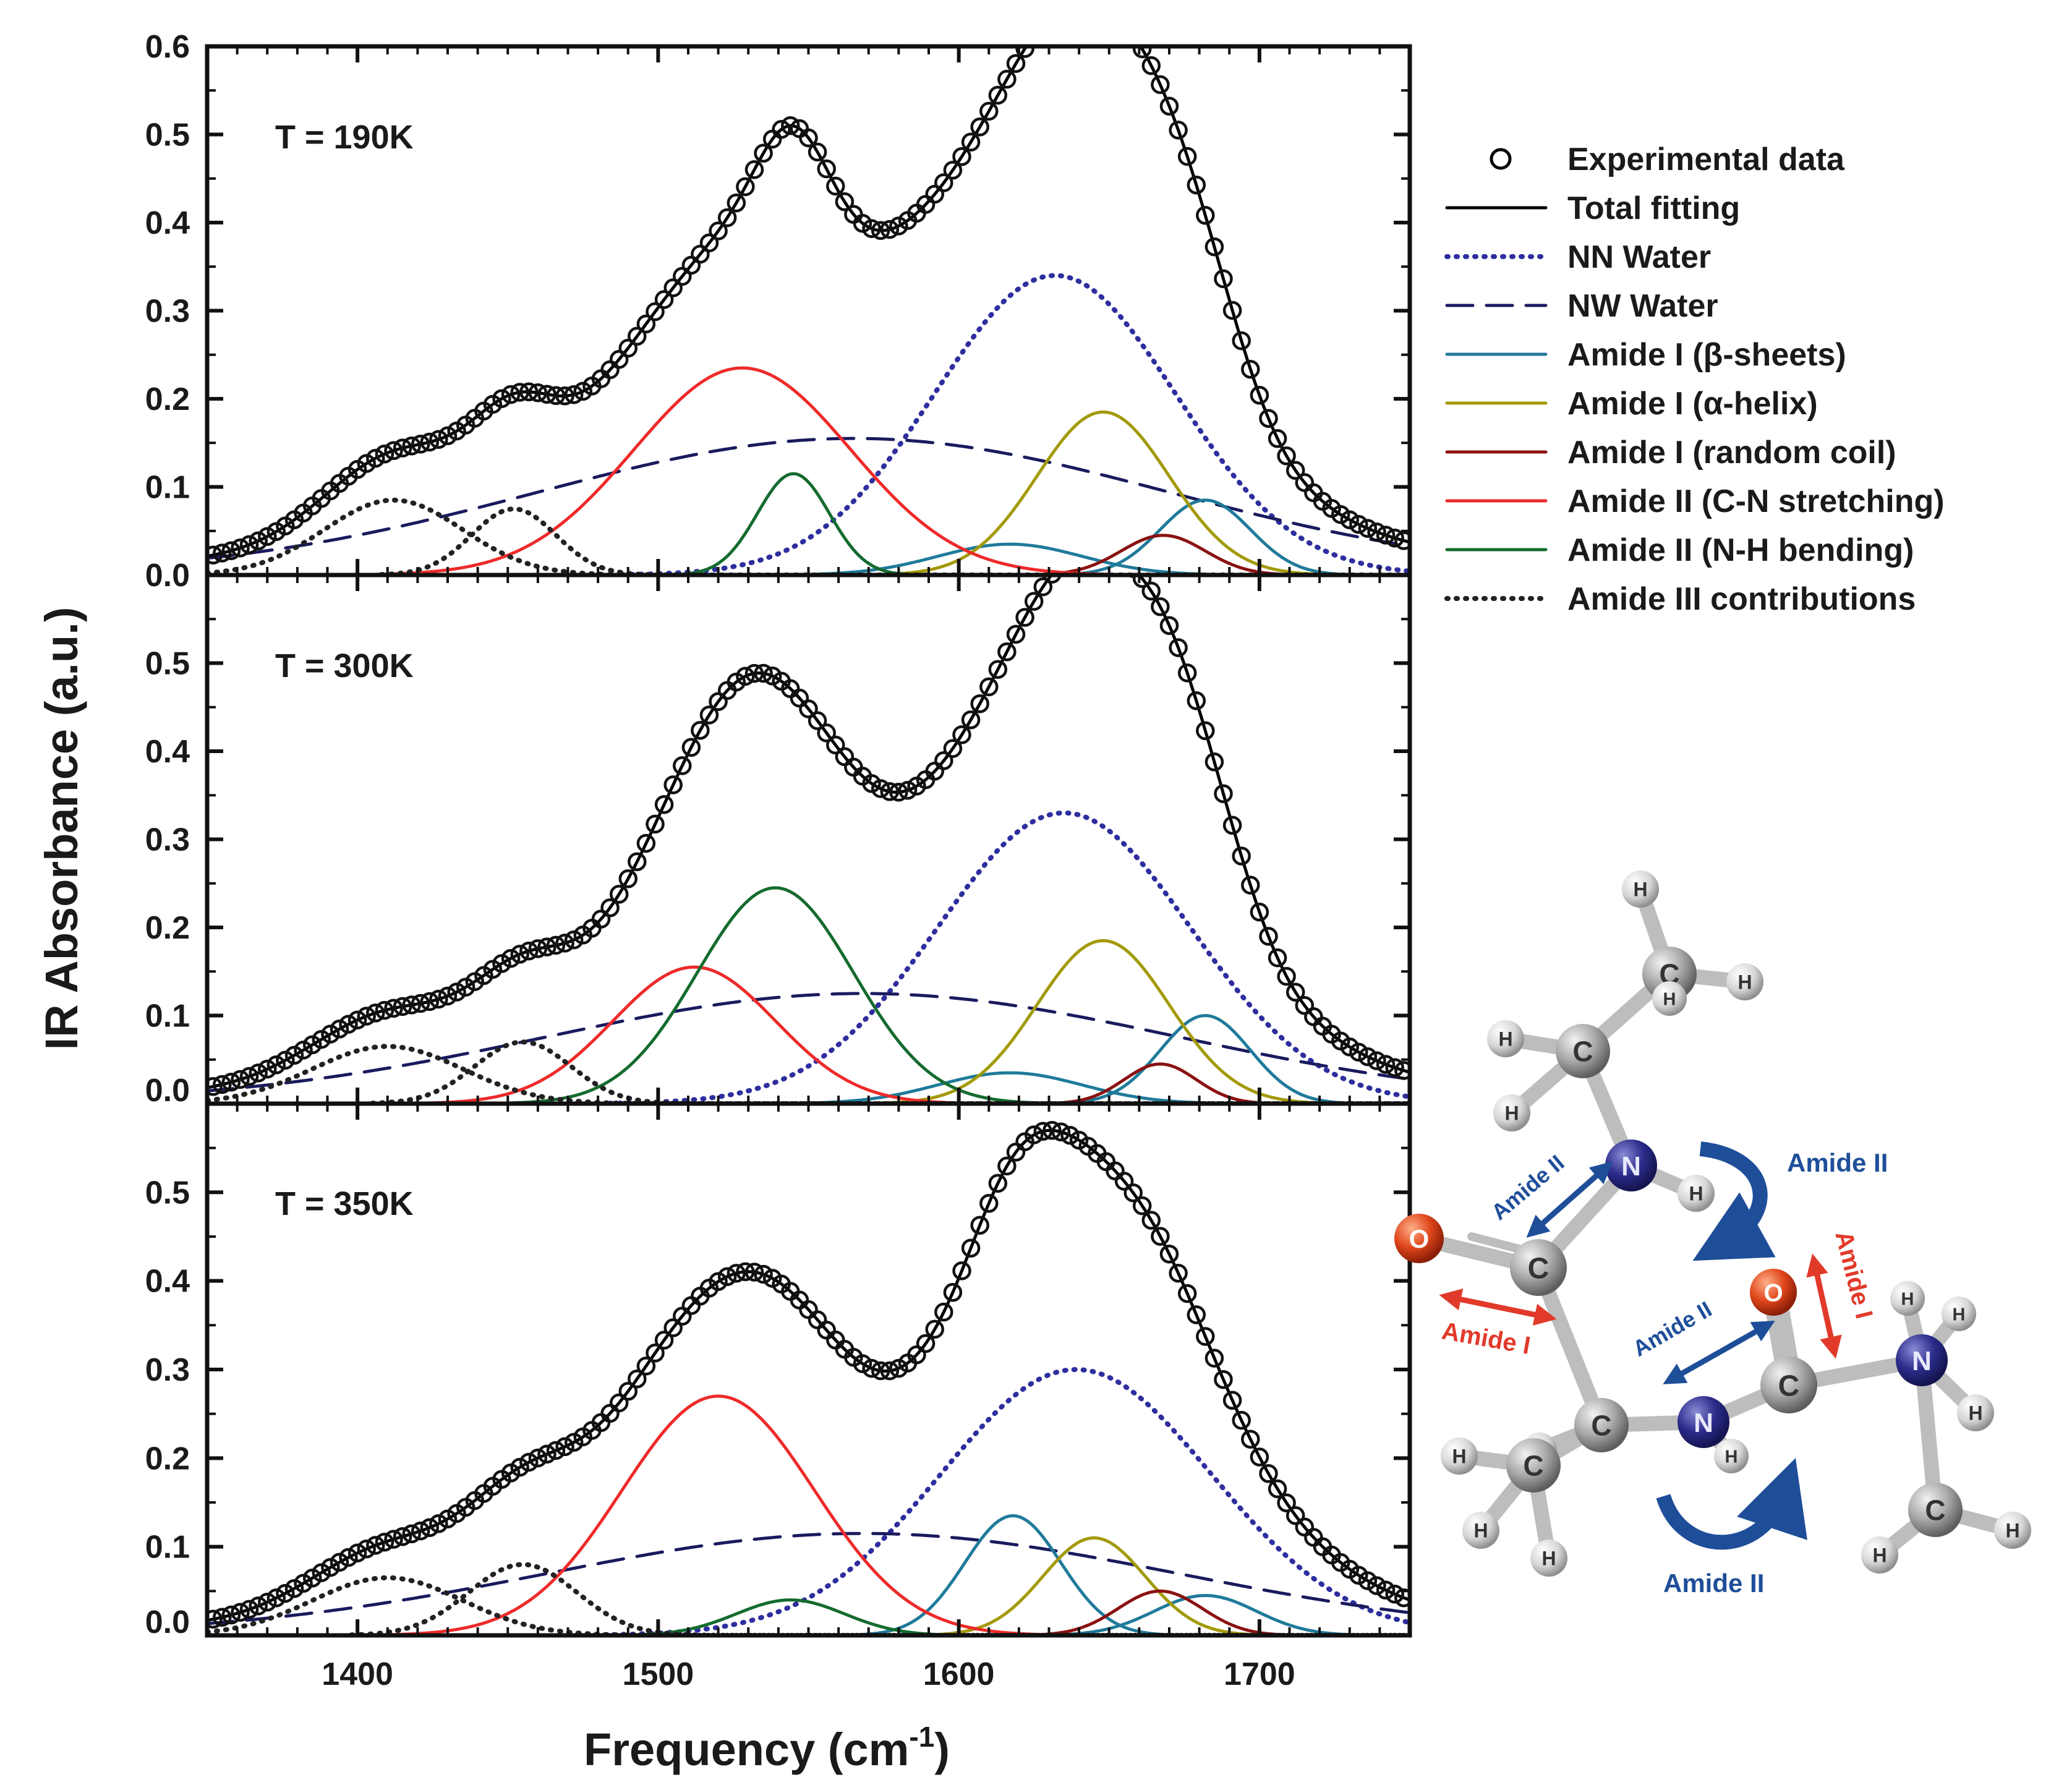  I want to click on legend-item: Total fitting, so click(1593, 208).